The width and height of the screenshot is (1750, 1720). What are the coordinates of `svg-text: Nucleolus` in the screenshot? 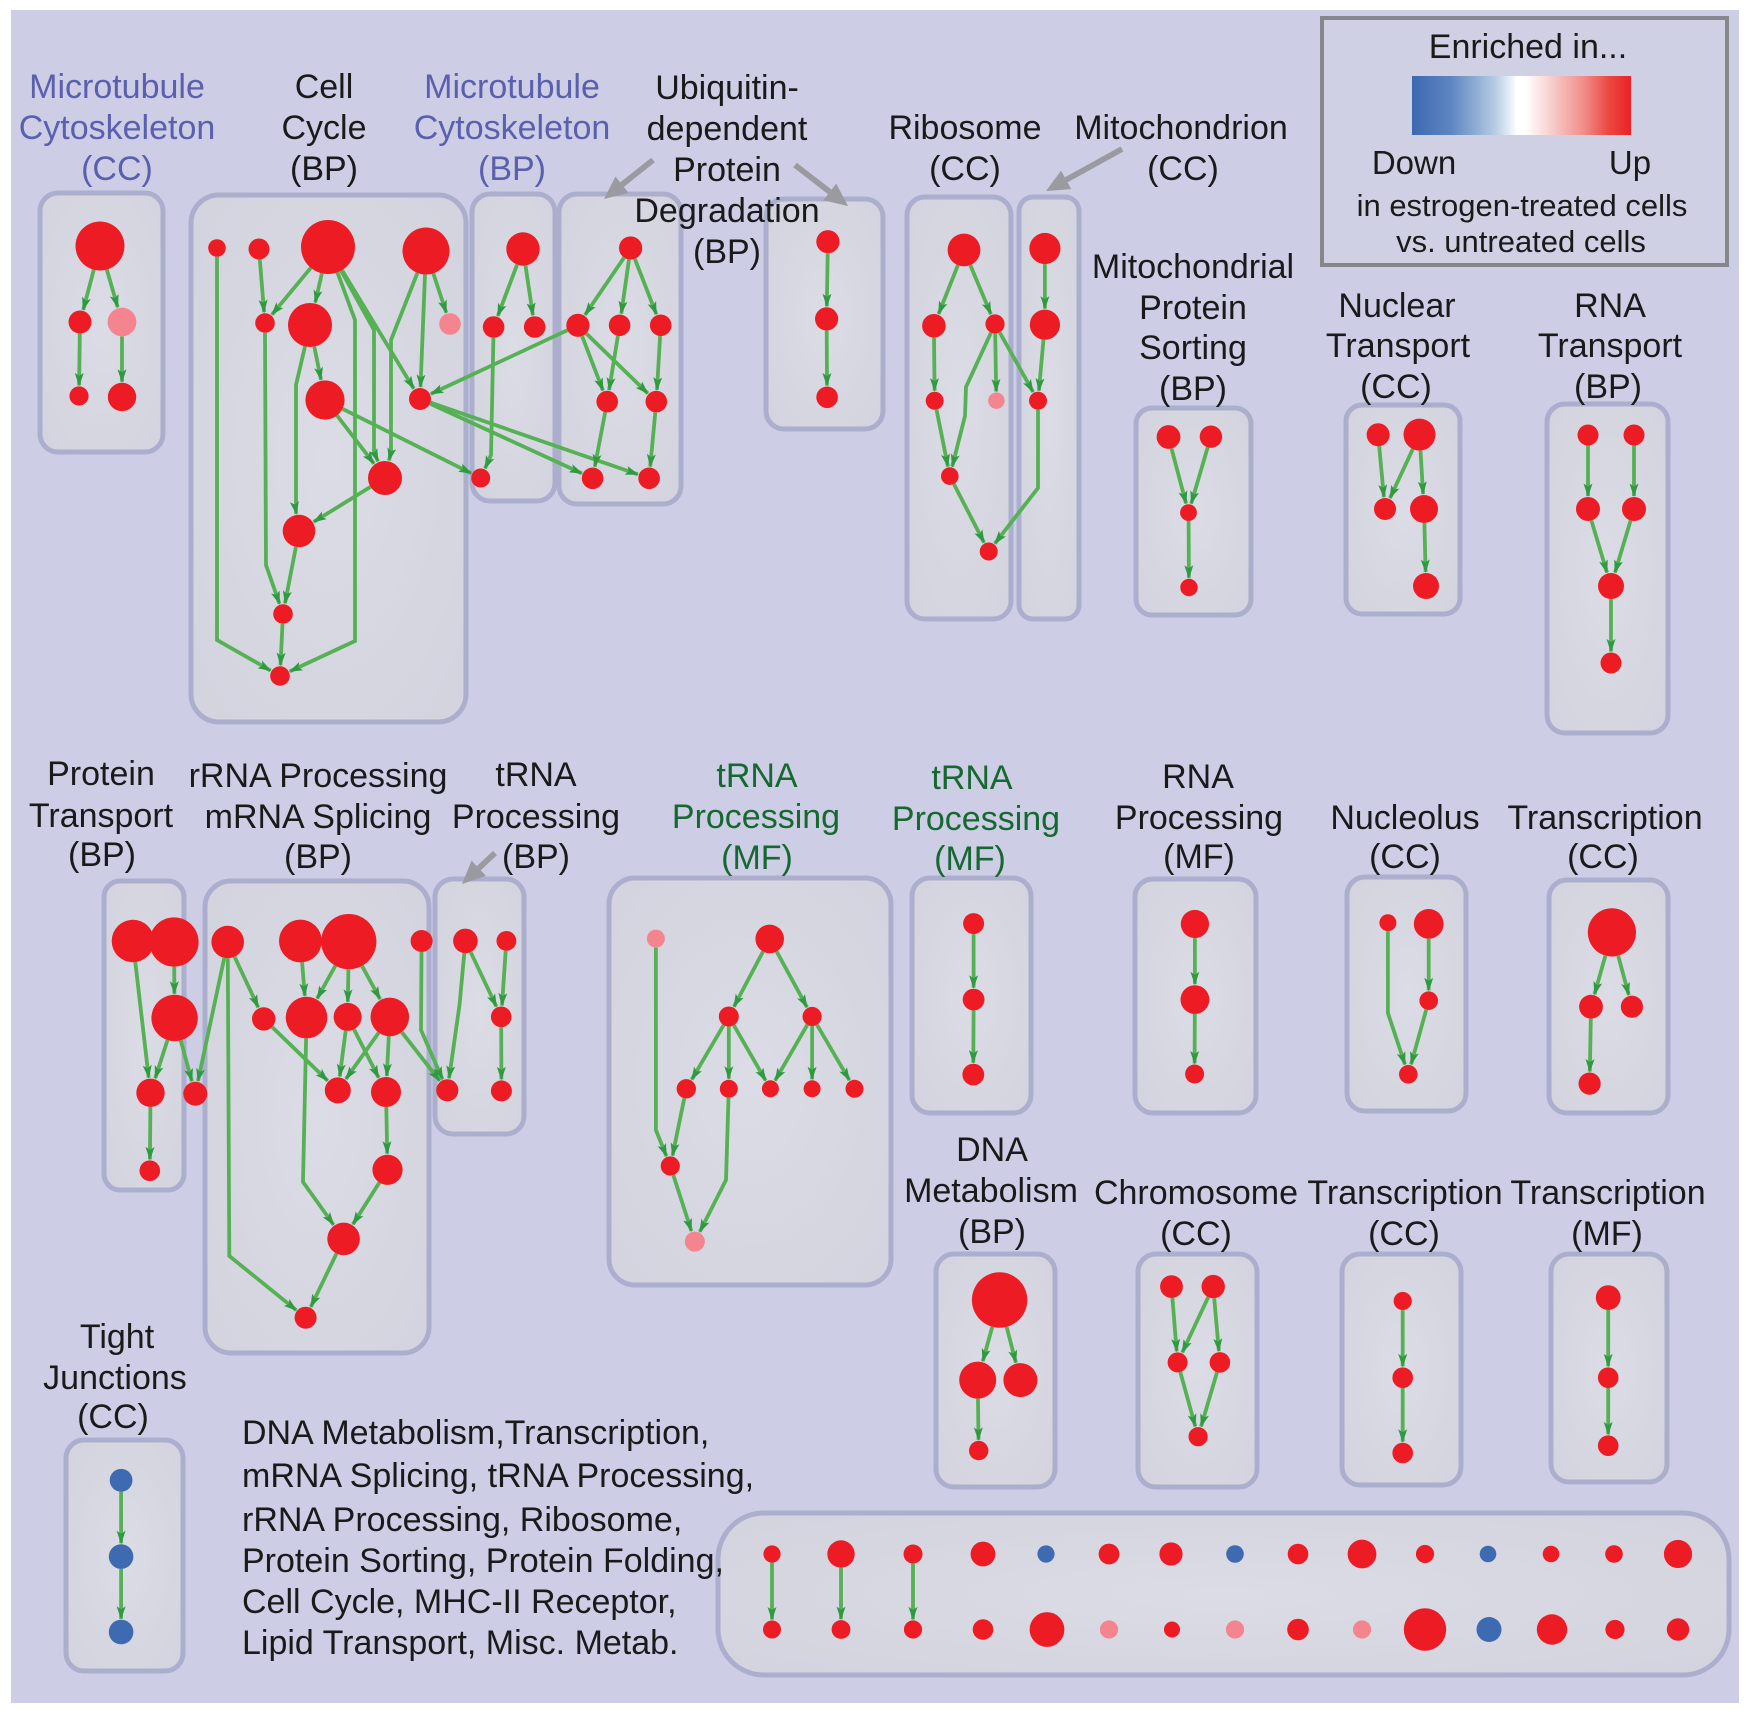 It's located at (1404, 818).